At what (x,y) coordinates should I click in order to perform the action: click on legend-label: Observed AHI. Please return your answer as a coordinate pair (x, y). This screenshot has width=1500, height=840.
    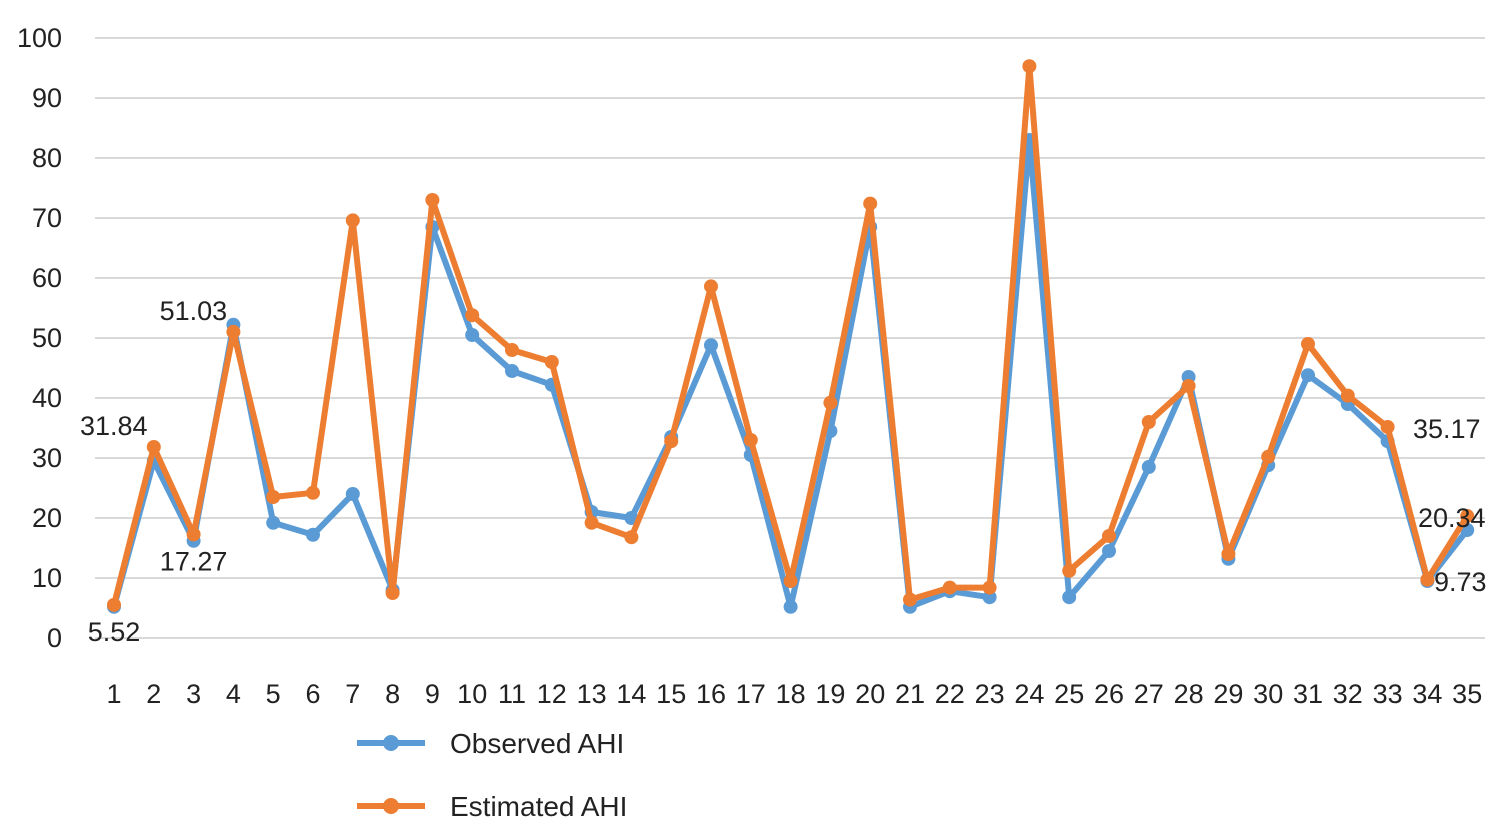
    Looking at the image, I should click on (537, 743).